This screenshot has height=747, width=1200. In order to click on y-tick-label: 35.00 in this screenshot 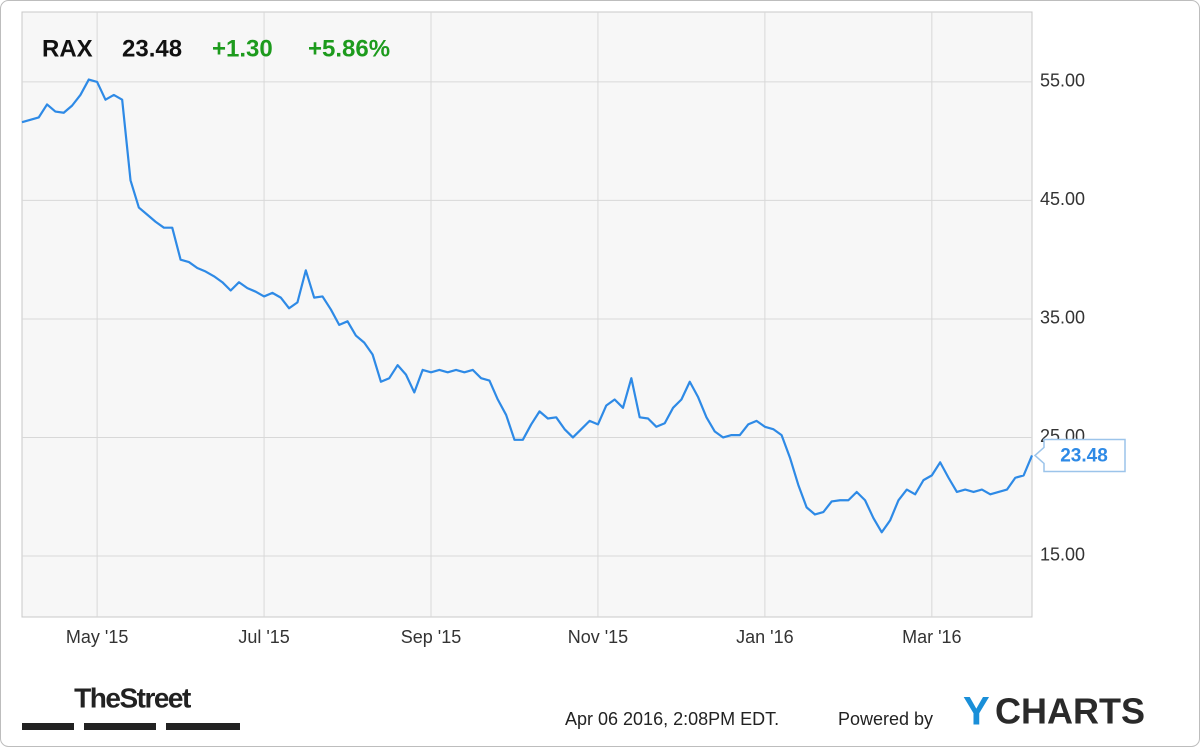, I will do `click(1062, 318)`.